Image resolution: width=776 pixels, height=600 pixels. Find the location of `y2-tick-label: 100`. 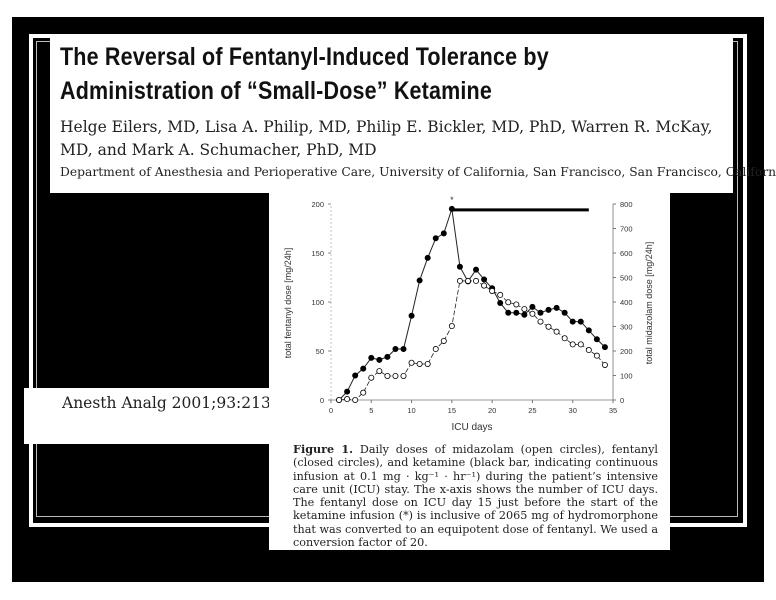

y2-tick-label: 100 is located at coordinates (626, 376).